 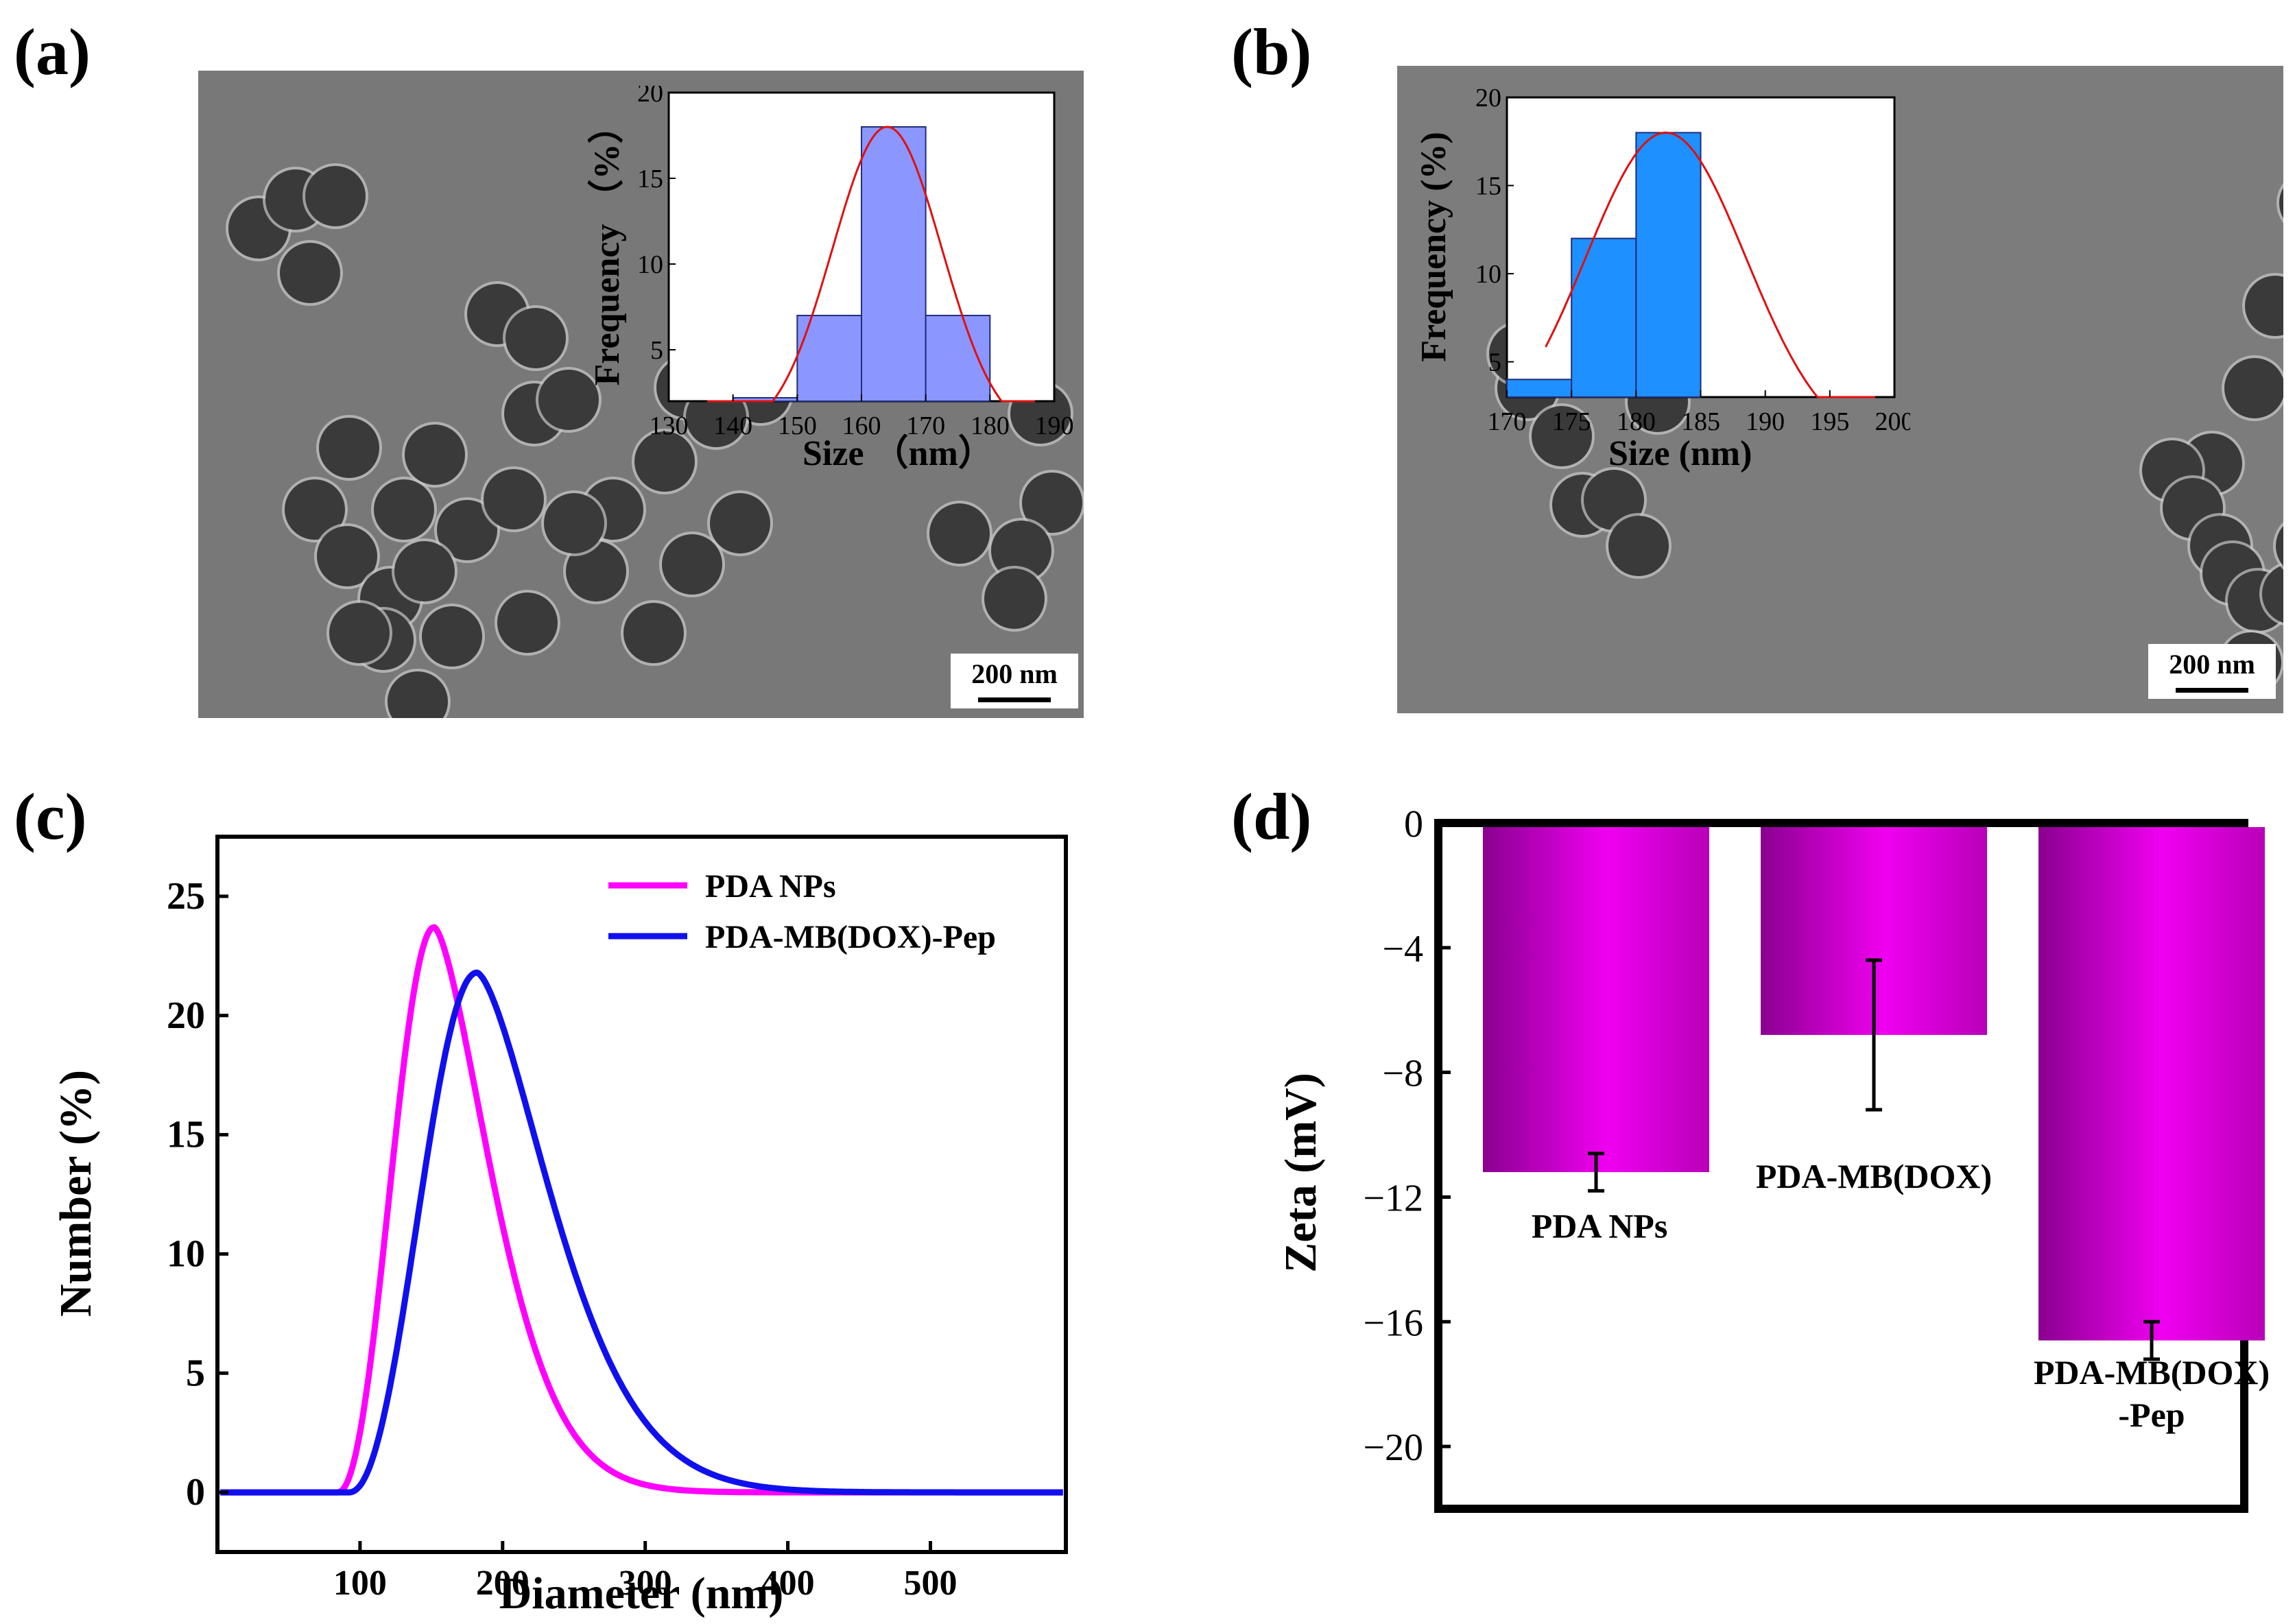 What do you see at coordinates (186, 1253) in the screenshot?
I see `chart-c-y-tick-label: 10` at bounding box center [186, 1253].